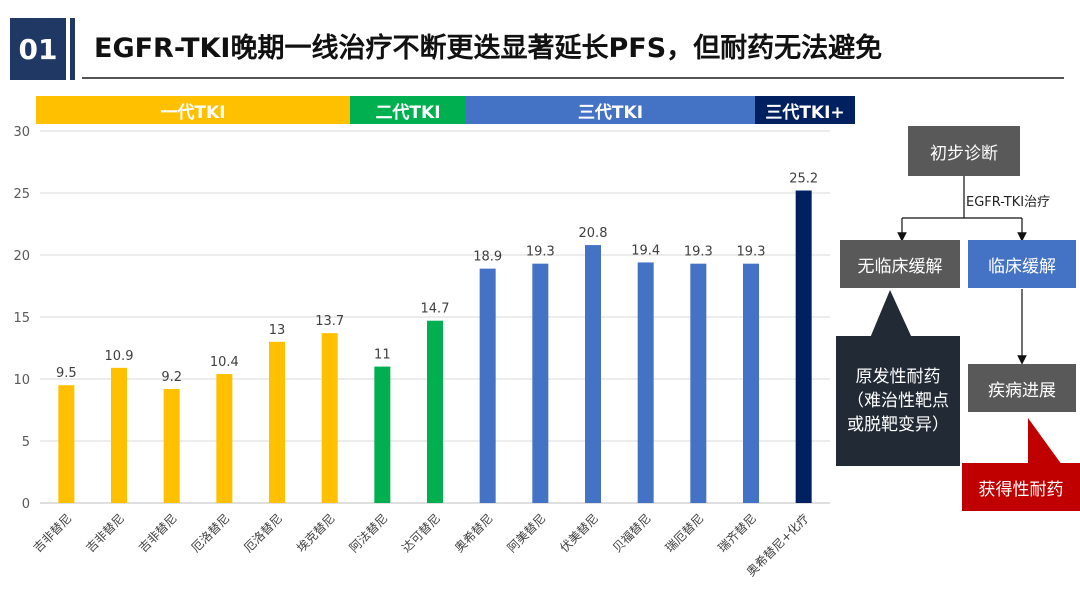  Describe the element at coordinates (21, 194) in the screenshot. I see `y-tick-label: 25` at that location.